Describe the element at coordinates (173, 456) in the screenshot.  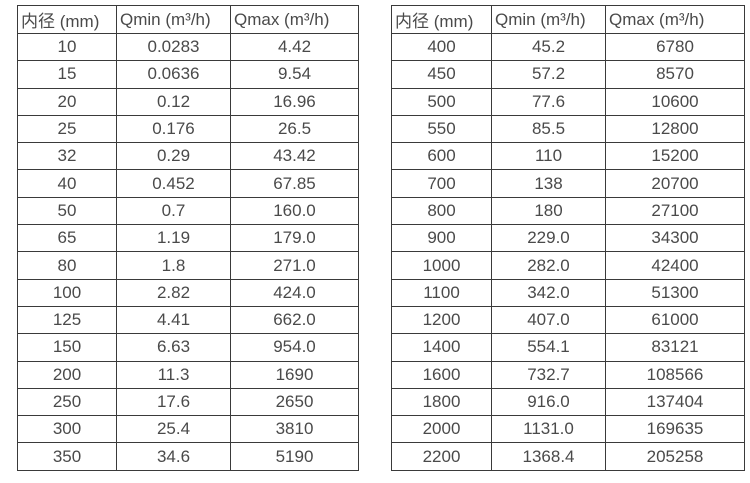
I see `cell-qmin: 34.6` at that location.